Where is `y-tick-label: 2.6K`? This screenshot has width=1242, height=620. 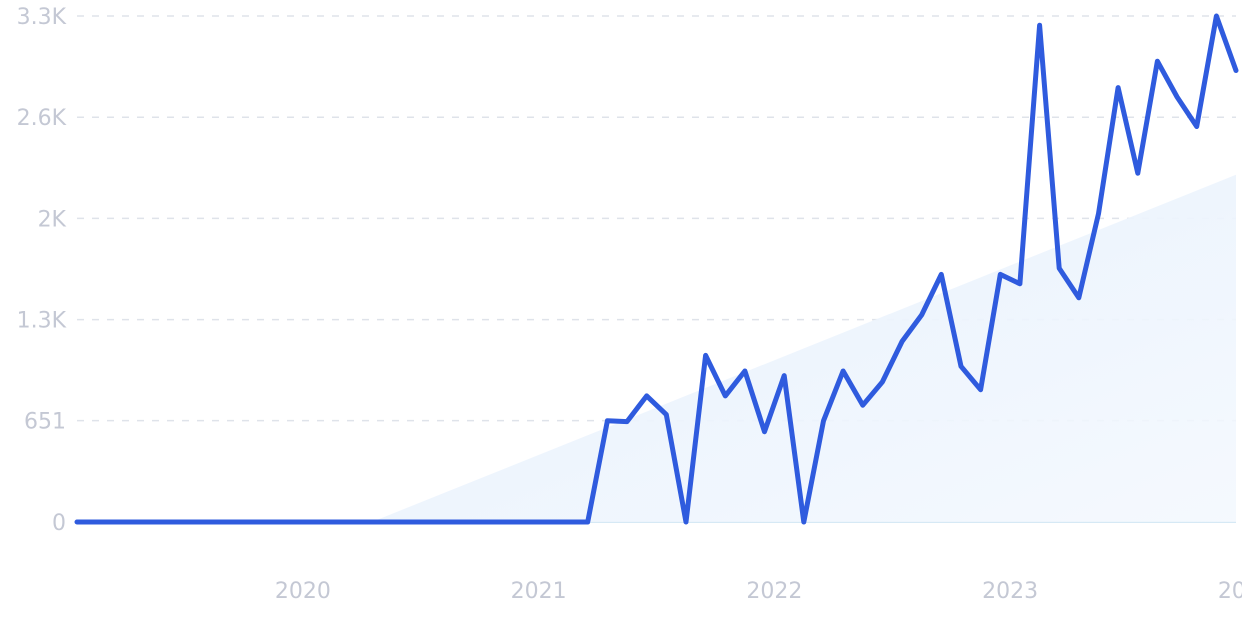 y-tick-label: 2.6K is located at coordinates (42, 118).